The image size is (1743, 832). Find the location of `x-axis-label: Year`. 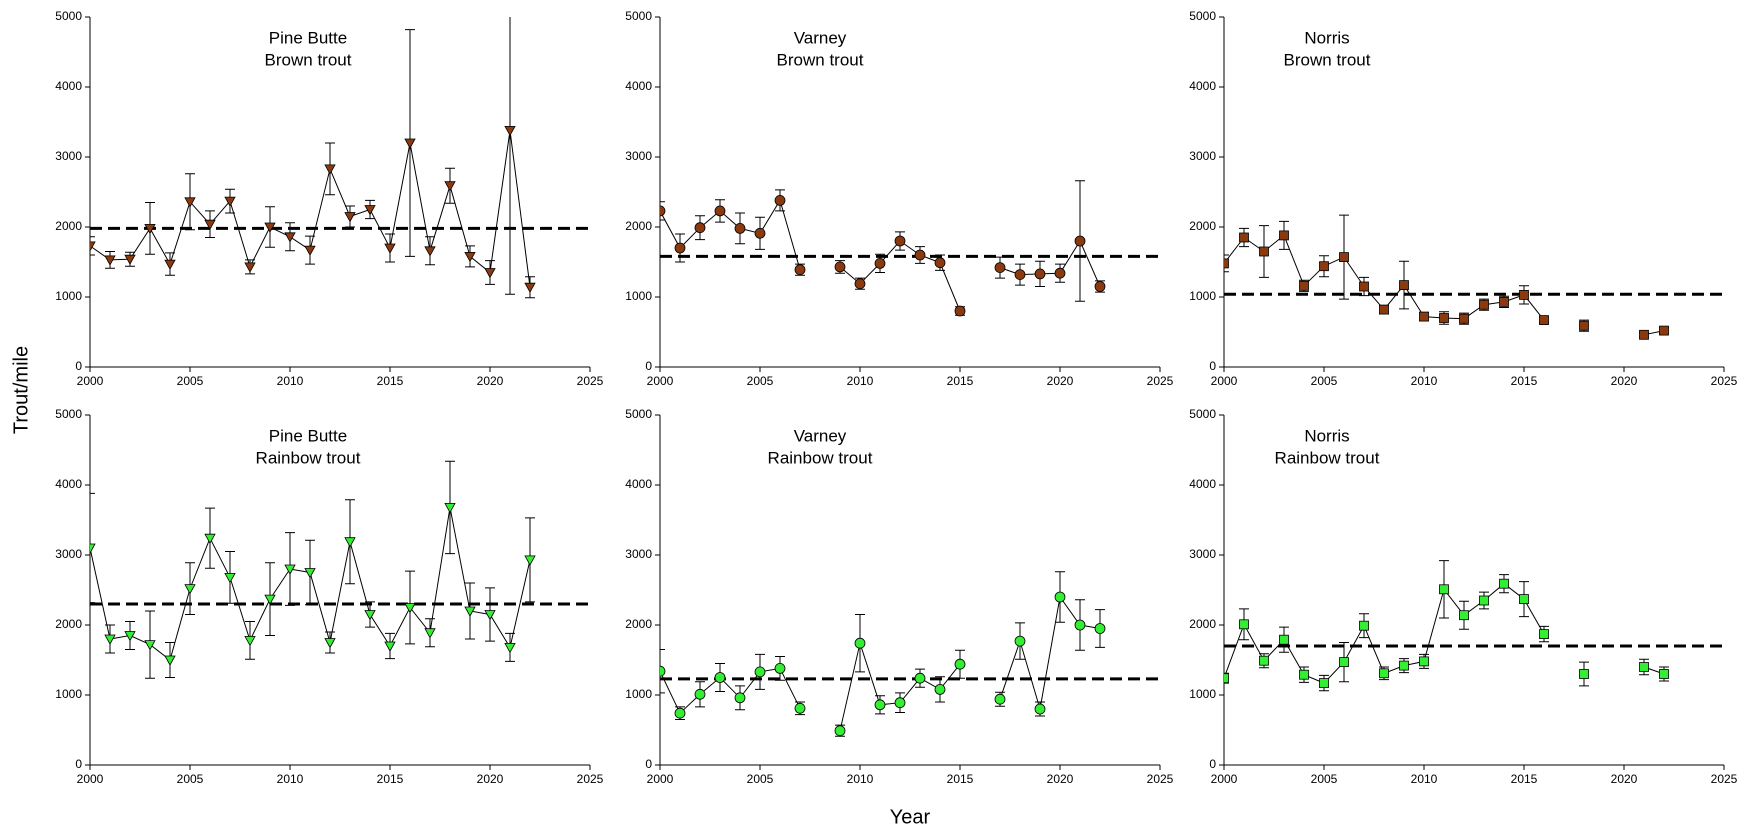

x-axis-label: Year is located at coordinates (910, 817).